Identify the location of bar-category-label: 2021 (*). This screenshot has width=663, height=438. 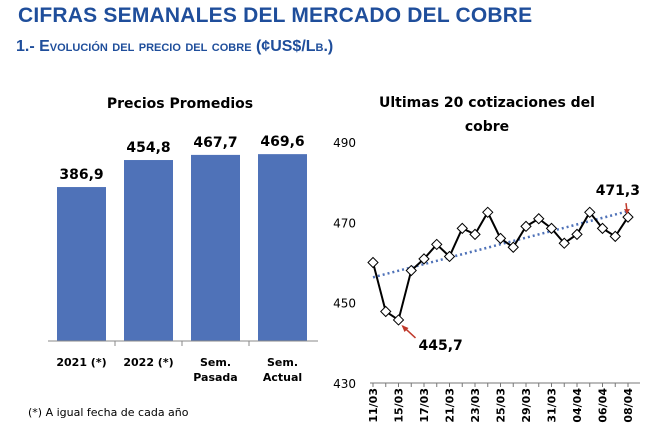
(81, 362).